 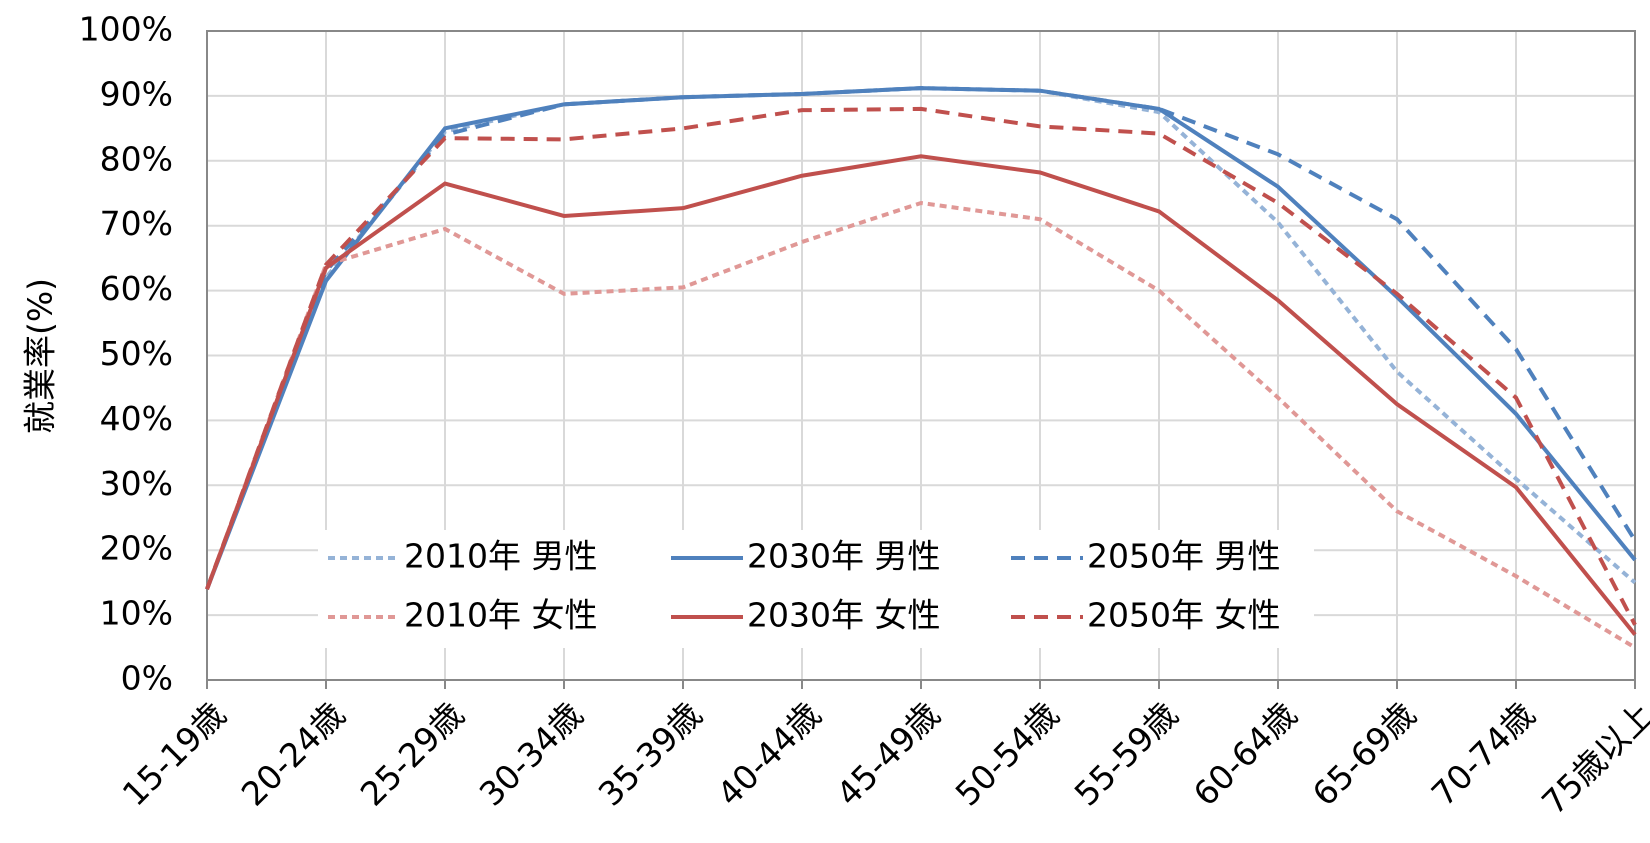 What do you see at coordinates (136, 93) in the screenshot?
I see `y-tick-label: 90%` at bounding box center [136, 93].